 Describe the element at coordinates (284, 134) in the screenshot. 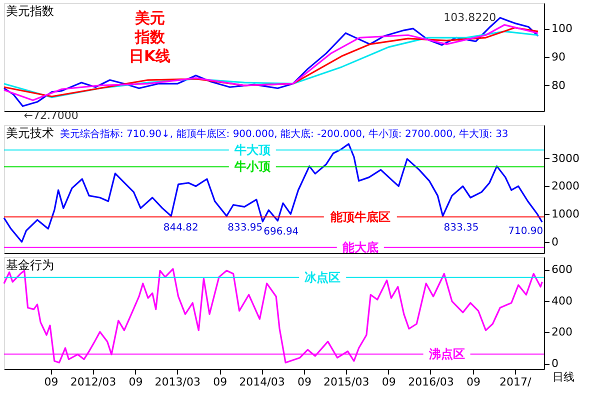

I see `chart-subtitle: 美元综合指标: 710.90↓, 能顶牛底区: 900.000, 能大底: -200.000, 牛小顶: 2700.000, 牛大顶: 33` at that location.